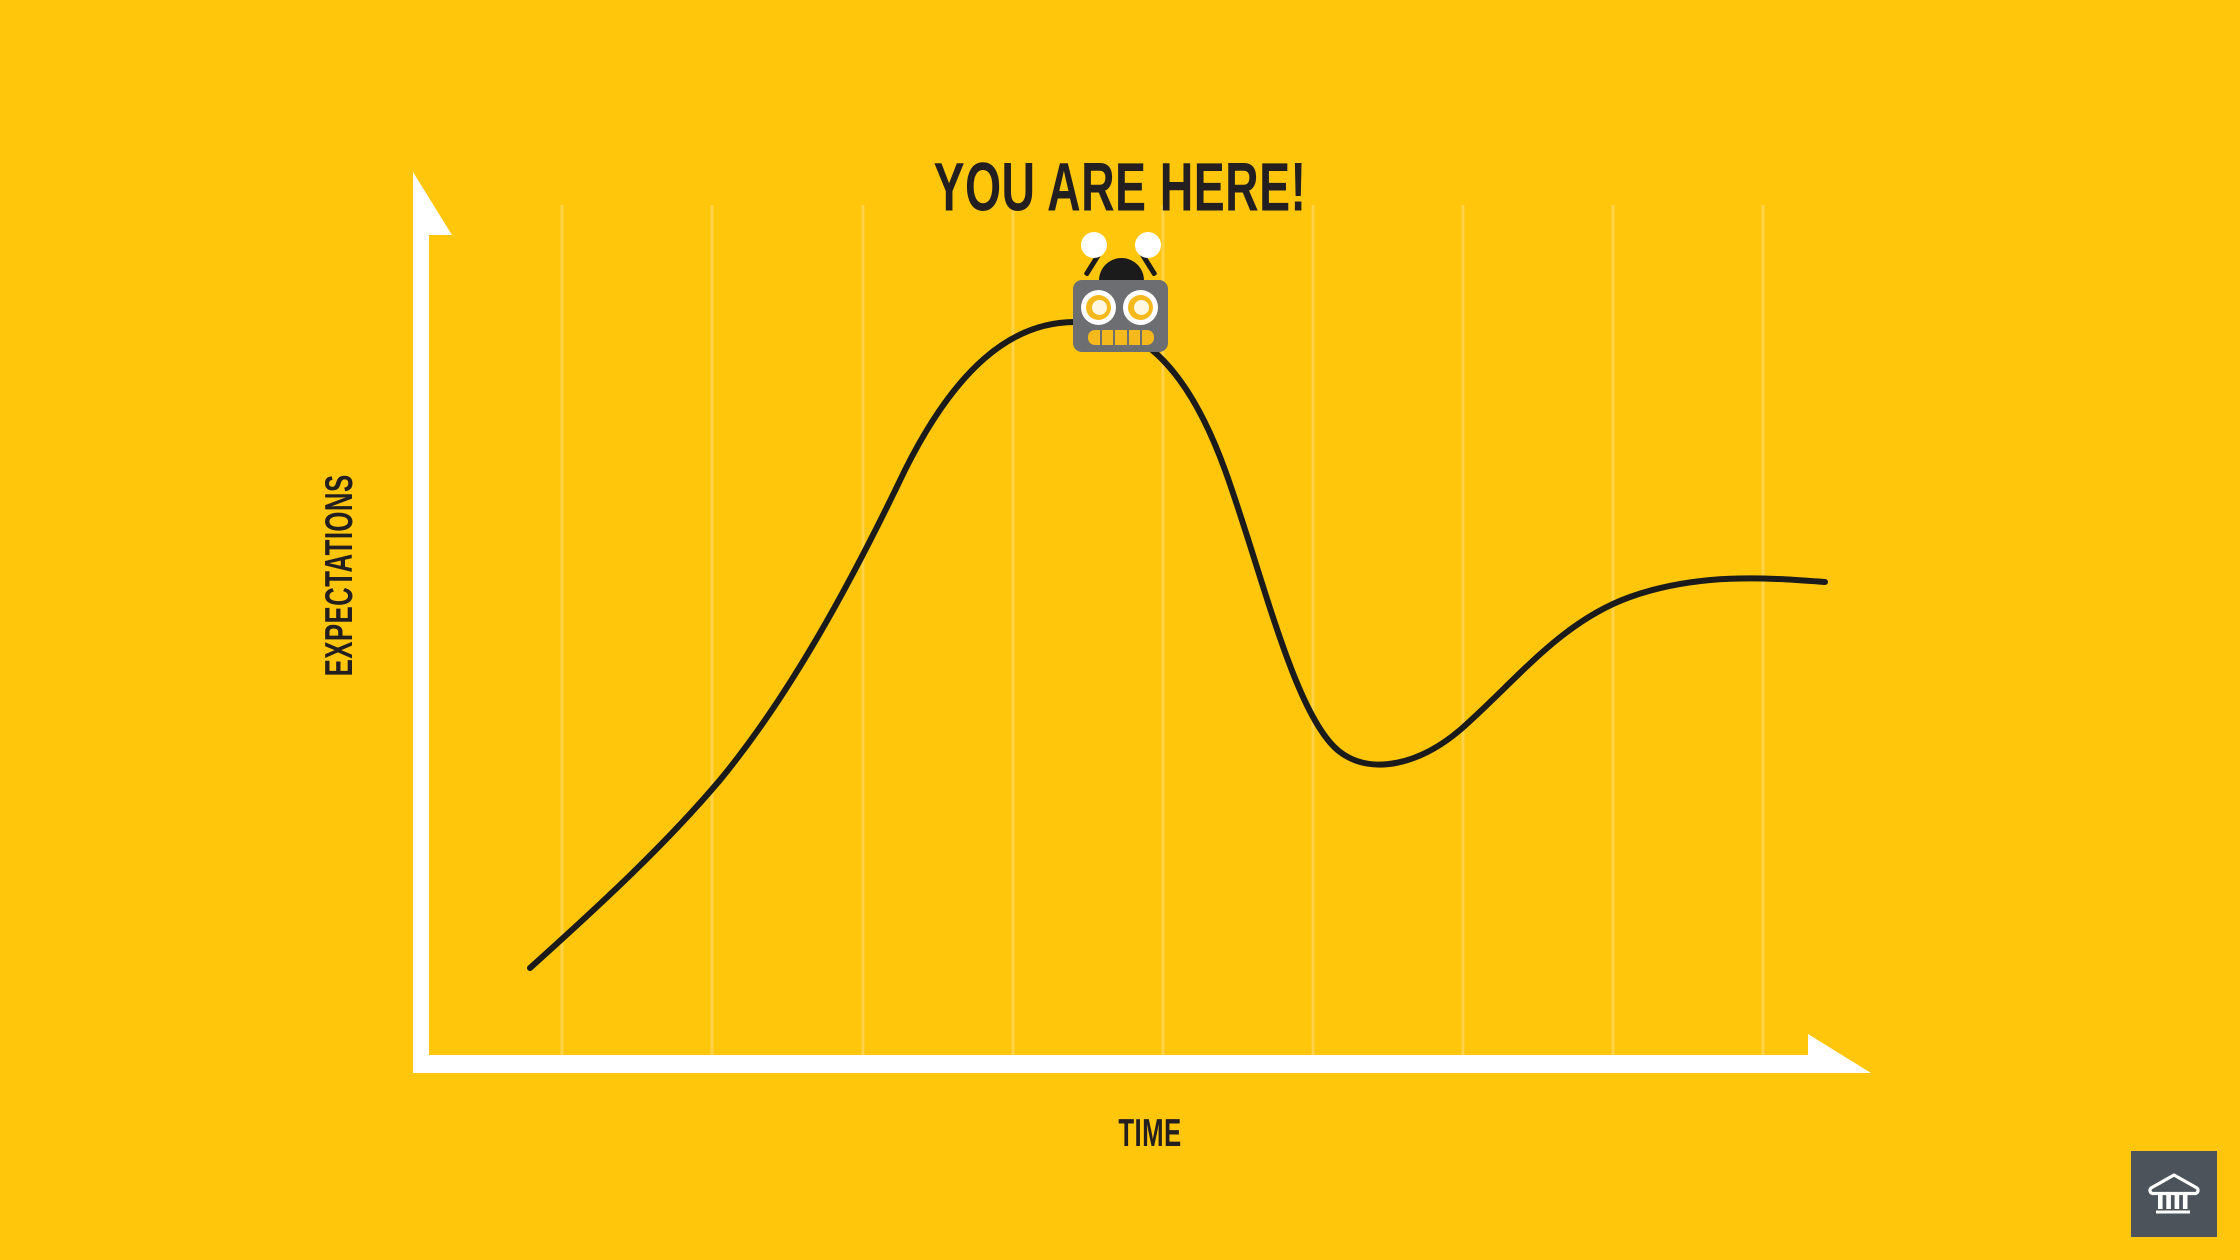 Image resolution: width=2240 pixels, height=1260 pixels. I want to click on robot-mouth-icon, so click(1121, 337).